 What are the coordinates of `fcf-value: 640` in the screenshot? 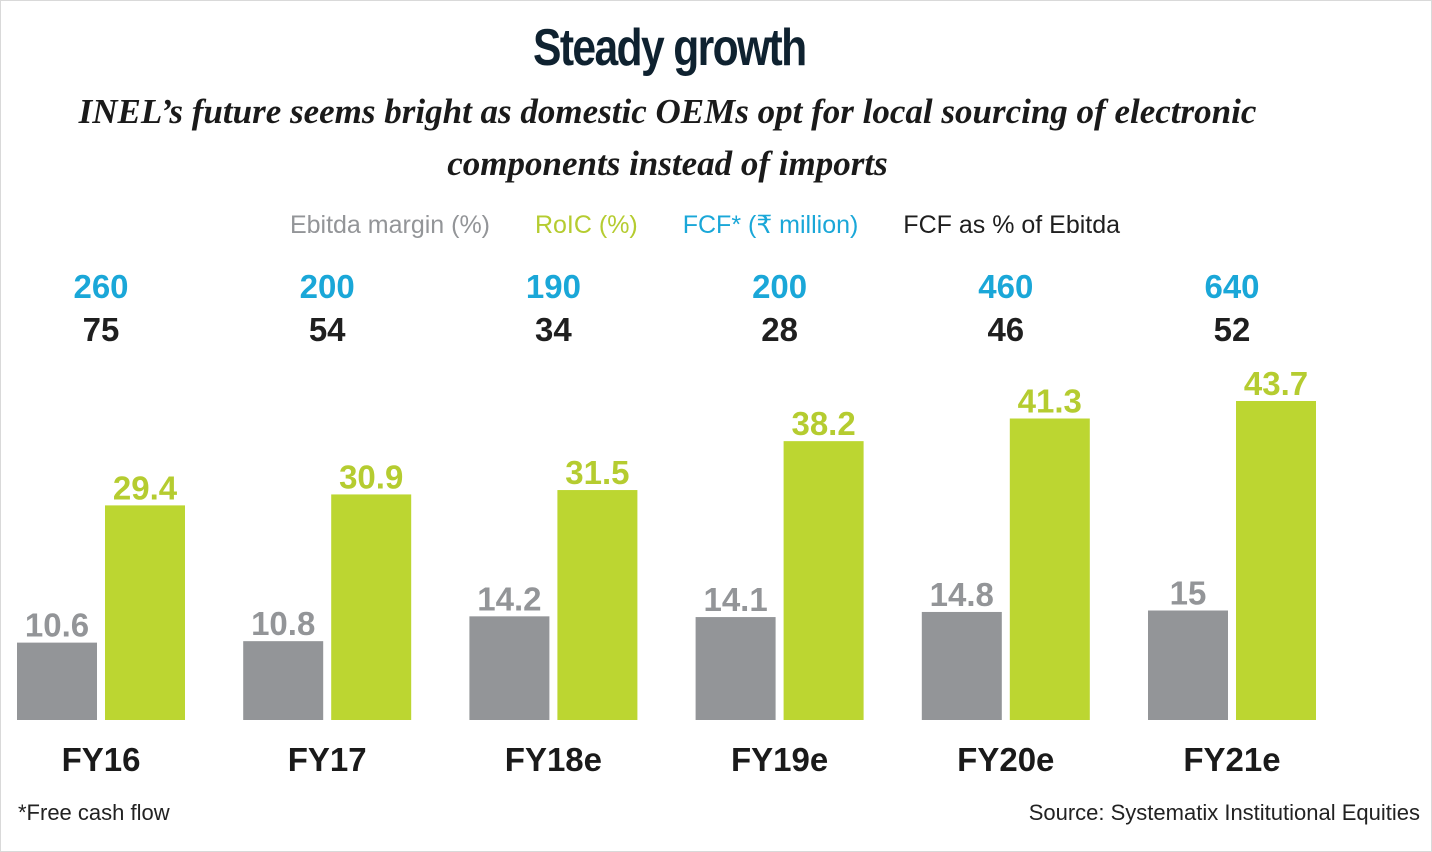 It's located at (1231, 286).